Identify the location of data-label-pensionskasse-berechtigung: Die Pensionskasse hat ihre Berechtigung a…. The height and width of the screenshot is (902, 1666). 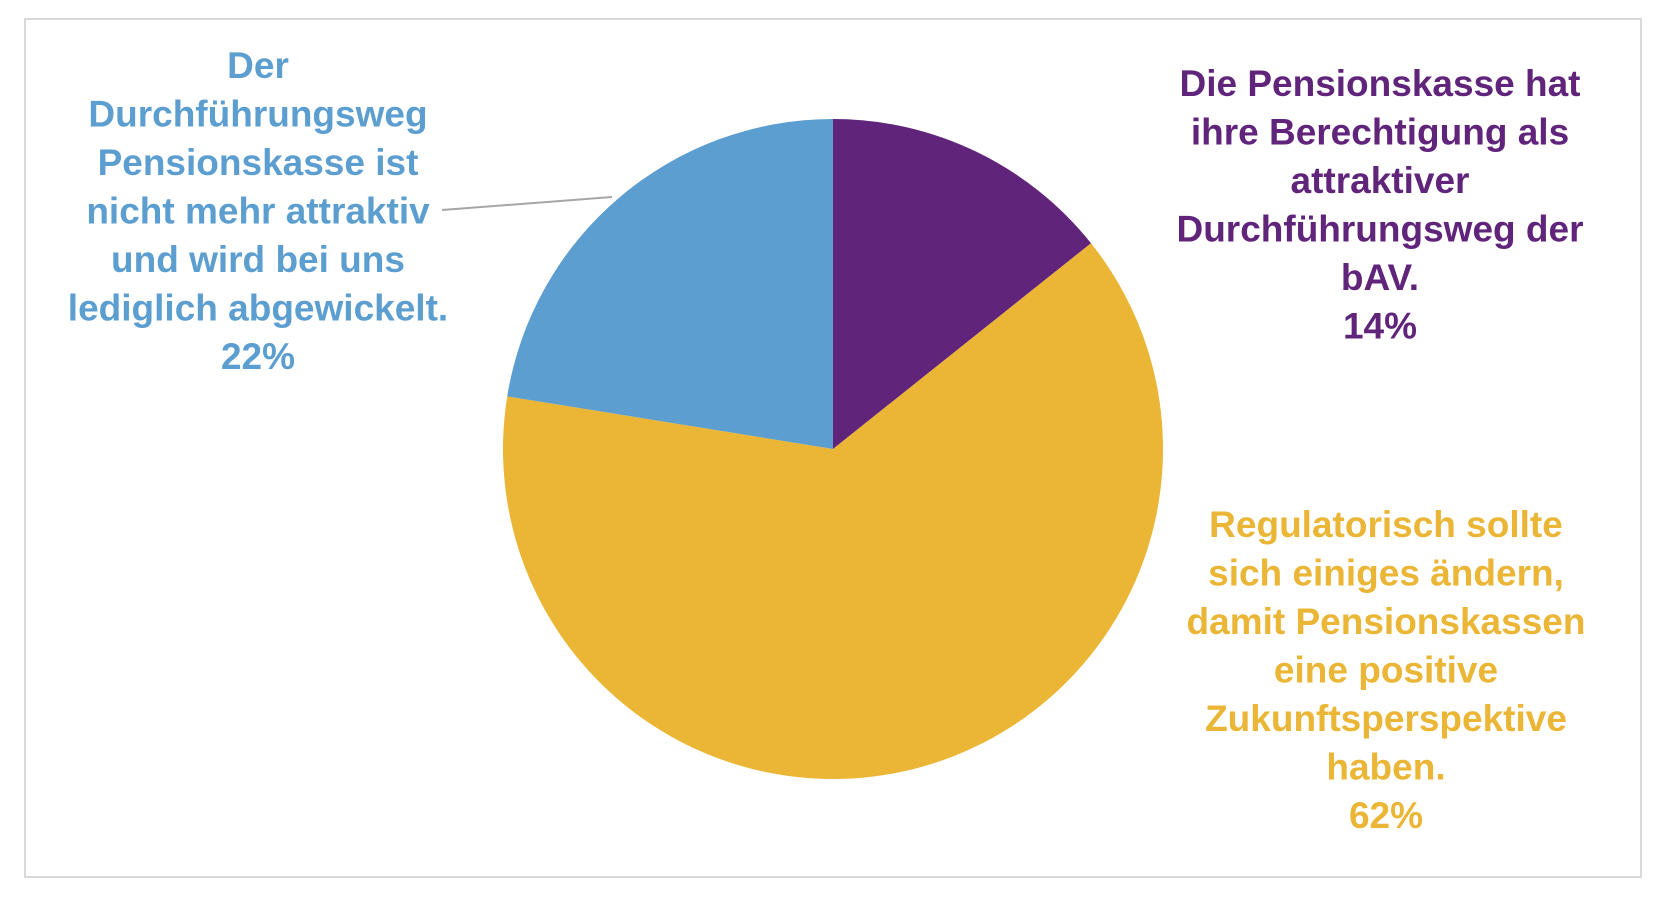
(1379, 205).